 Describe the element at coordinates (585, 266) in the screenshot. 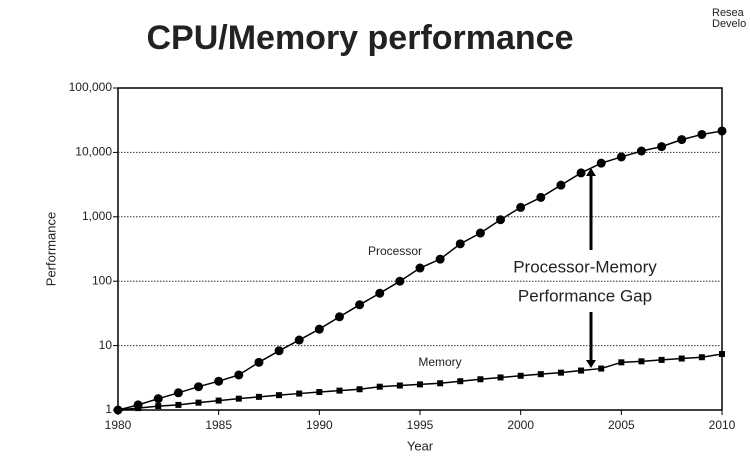

I see `annotation: Processor-Memory` at that location.